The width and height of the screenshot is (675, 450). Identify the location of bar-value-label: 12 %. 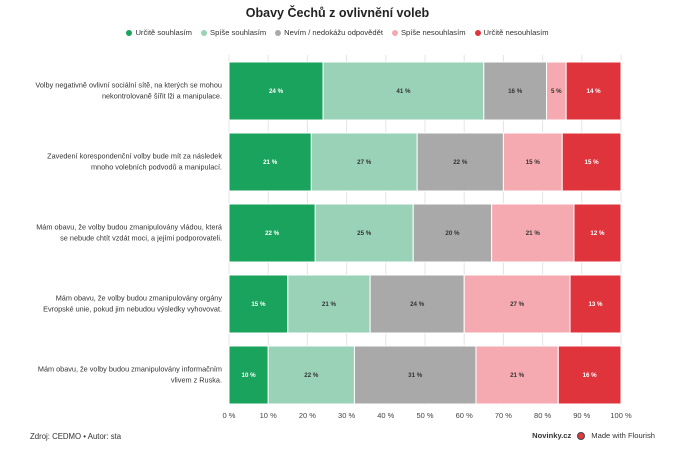
(597, 233).